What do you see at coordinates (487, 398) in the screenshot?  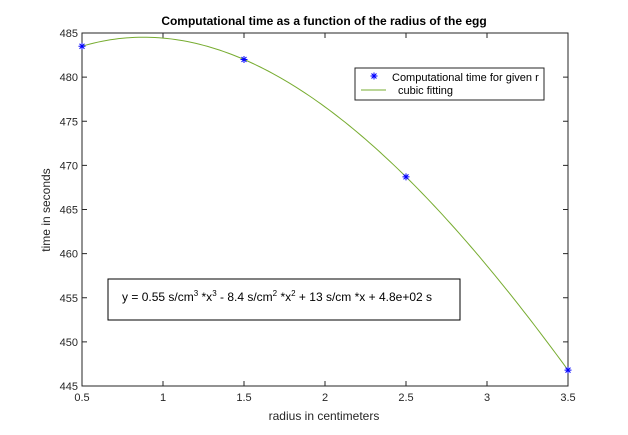 I see `x-tick-label: 3` at bounding box center [487, 398].